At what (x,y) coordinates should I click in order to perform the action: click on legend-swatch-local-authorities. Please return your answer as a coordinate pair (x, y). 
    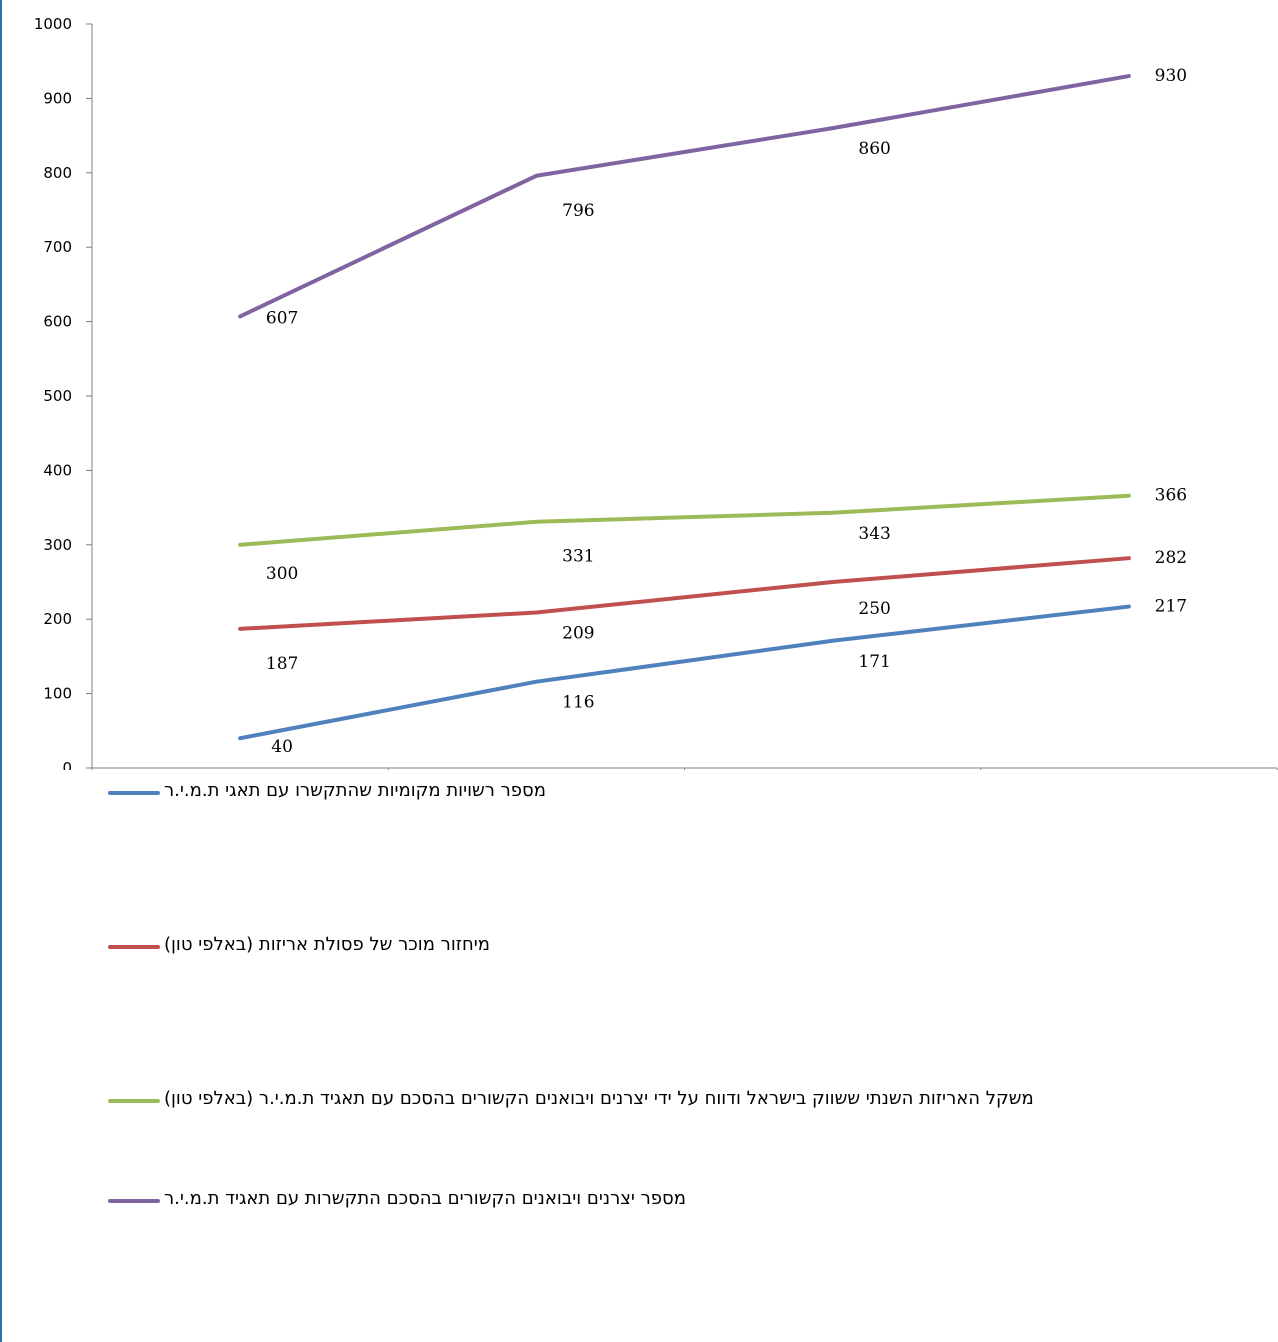
    Looking at the image, I should click on (134, 793).